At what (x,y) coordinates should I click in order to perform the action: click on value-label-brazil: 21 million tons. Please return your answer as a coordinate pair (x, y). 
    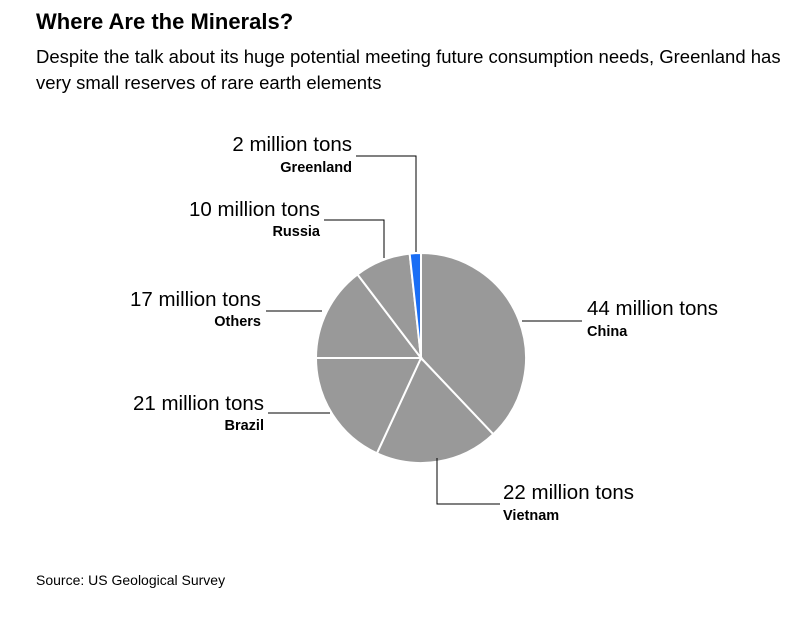
    Looking at the image, I should click on (198, 403).